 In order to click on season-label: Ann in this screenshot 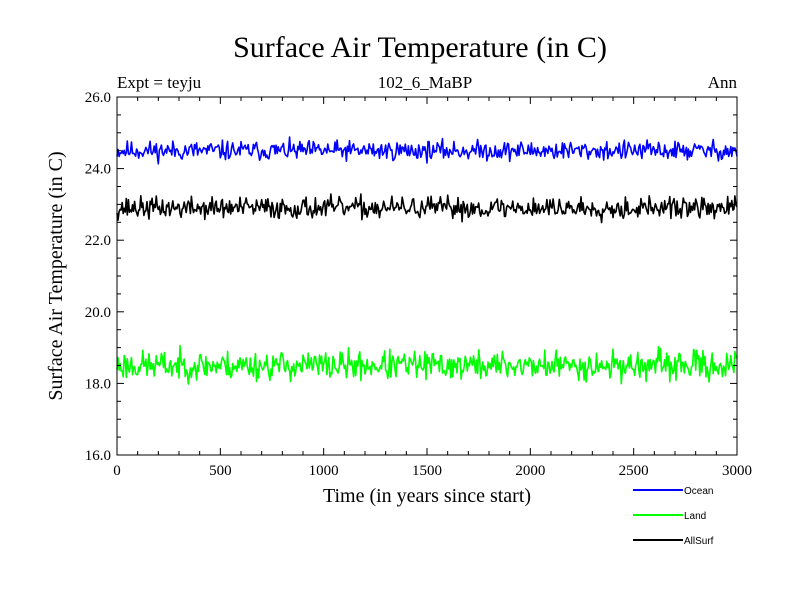, I will do `click(723, 82)`.